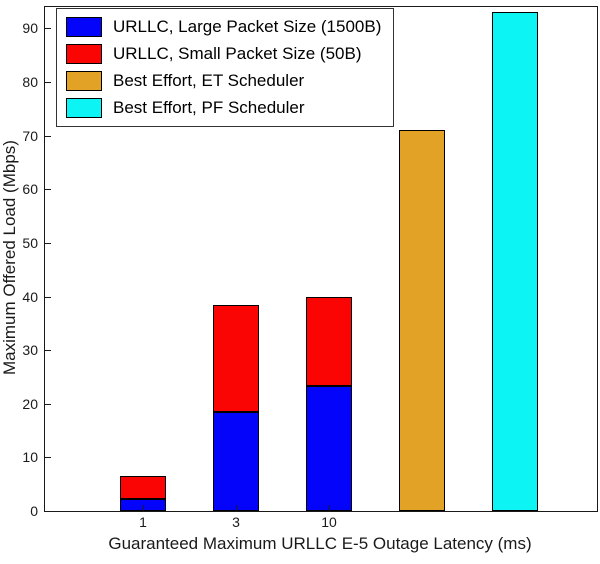 The width and height of the screenshot is (600, 564). What do you see at coordinates (236, 522) in the screenshot?
I see `x-tick-label: 3` at bounding box center [236, 522].